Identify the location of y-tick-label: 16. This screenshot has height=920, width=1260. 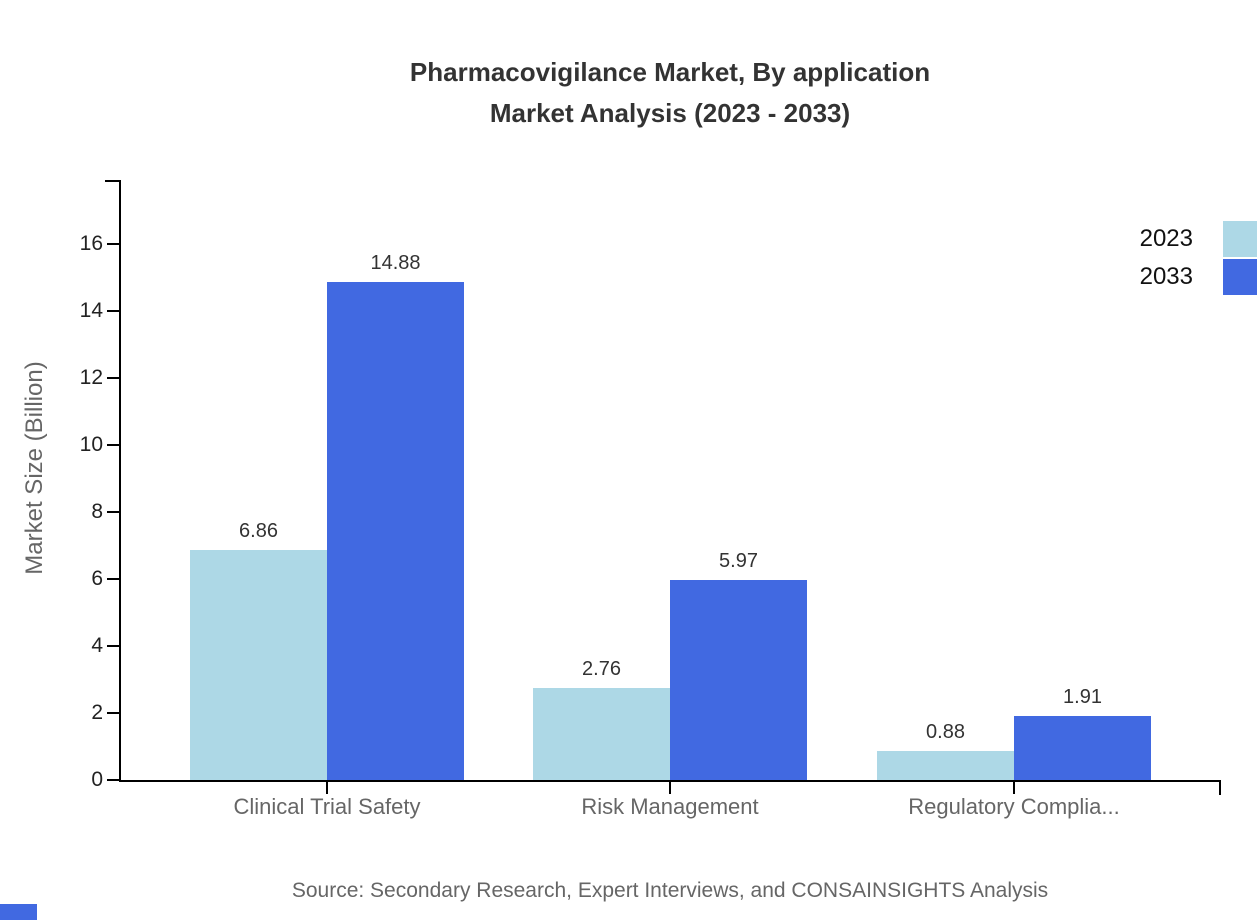
(91, 243).